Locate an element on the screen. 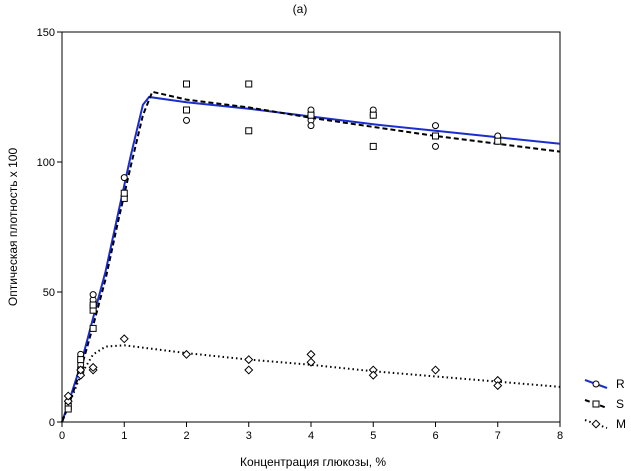  legend-marker-s is located at coordinates (596, 404).